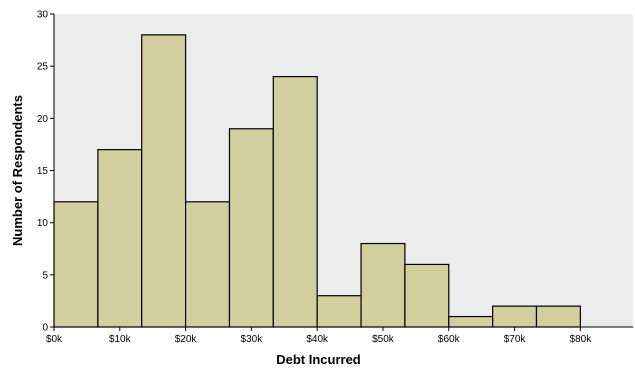 The image size is (635, 371). Describe the element at coordinates (45, 275) in the screenshot. I see `y-tick-label: 5` at that location.